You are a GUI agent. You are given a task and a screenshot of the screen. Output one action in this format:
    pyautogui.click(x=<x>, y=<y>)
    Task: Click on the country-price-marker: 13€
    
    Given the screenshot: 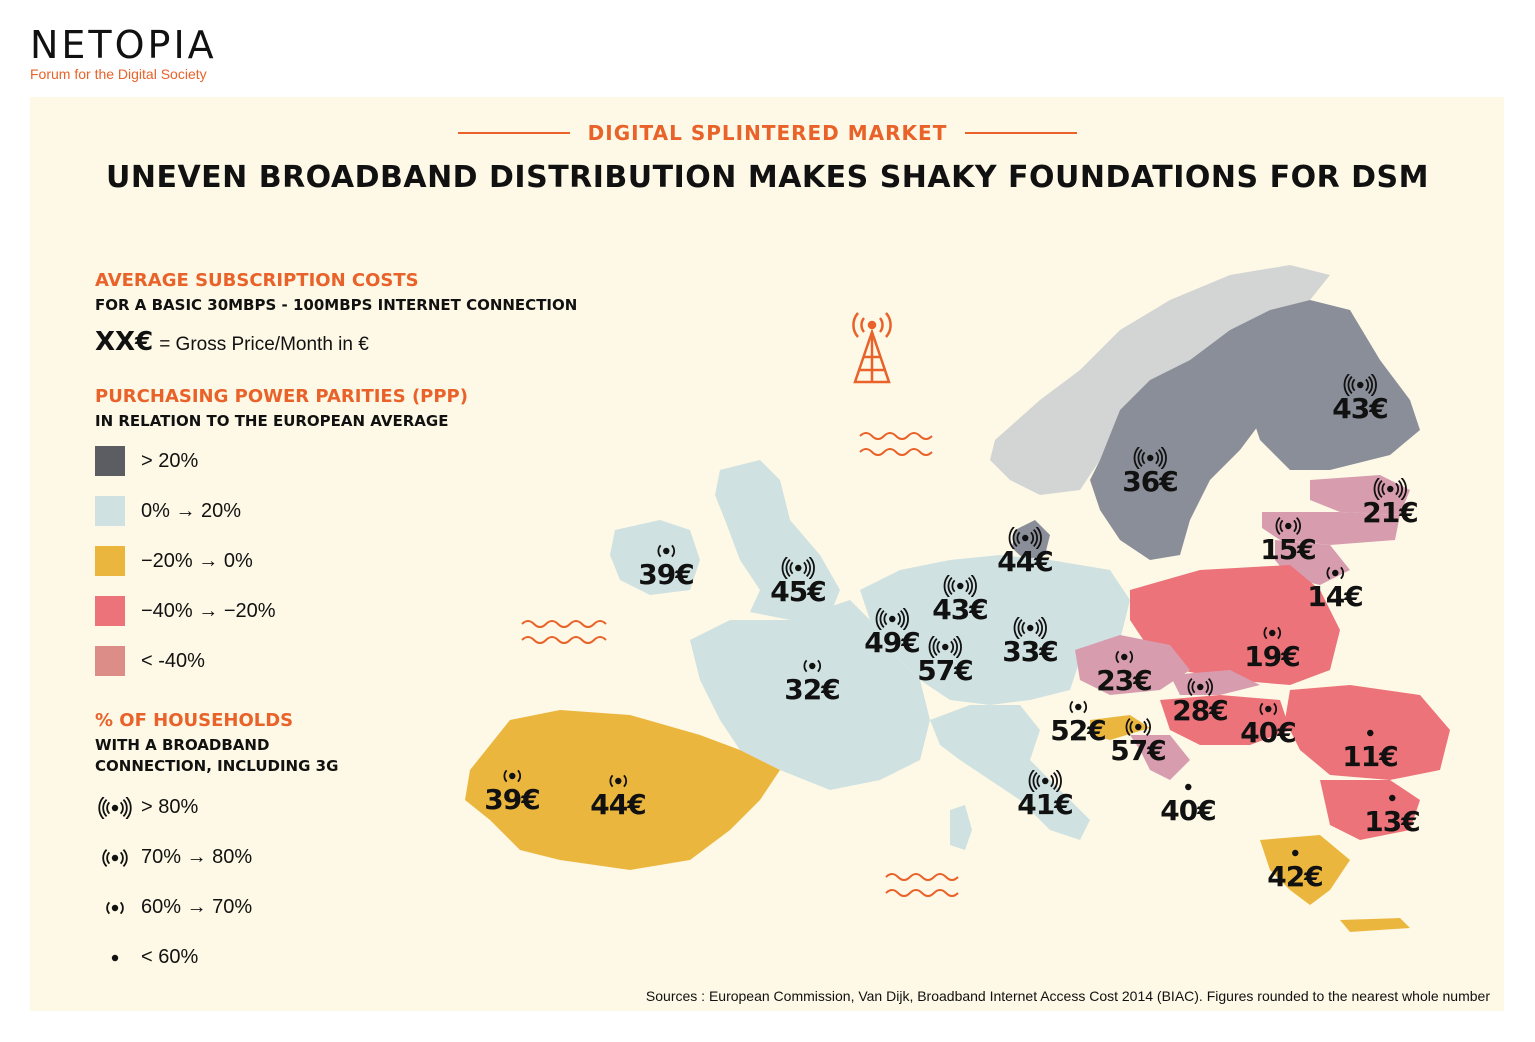 What is the action you would take?
    pyautogui.click(x=1392, y=812)
    